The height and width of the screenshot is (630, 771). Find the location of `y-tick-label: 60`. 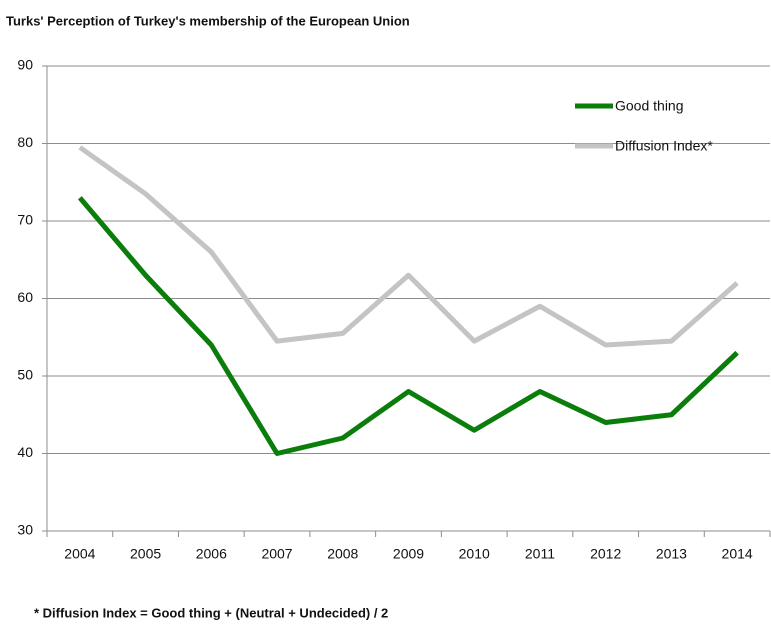

y-tick-label: 60 is located at coordinates (25, 297).